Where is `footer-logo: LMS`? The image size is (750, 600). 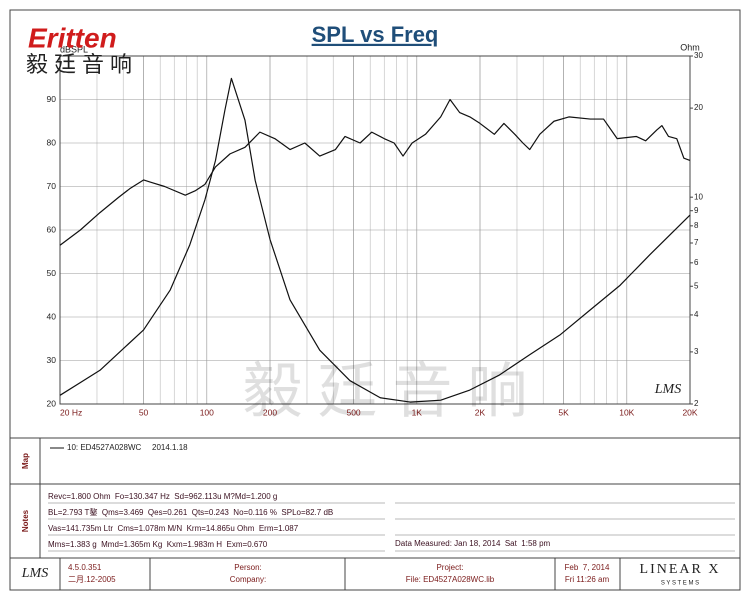
footer-logo: LMS is located at coordinates (34, 573).